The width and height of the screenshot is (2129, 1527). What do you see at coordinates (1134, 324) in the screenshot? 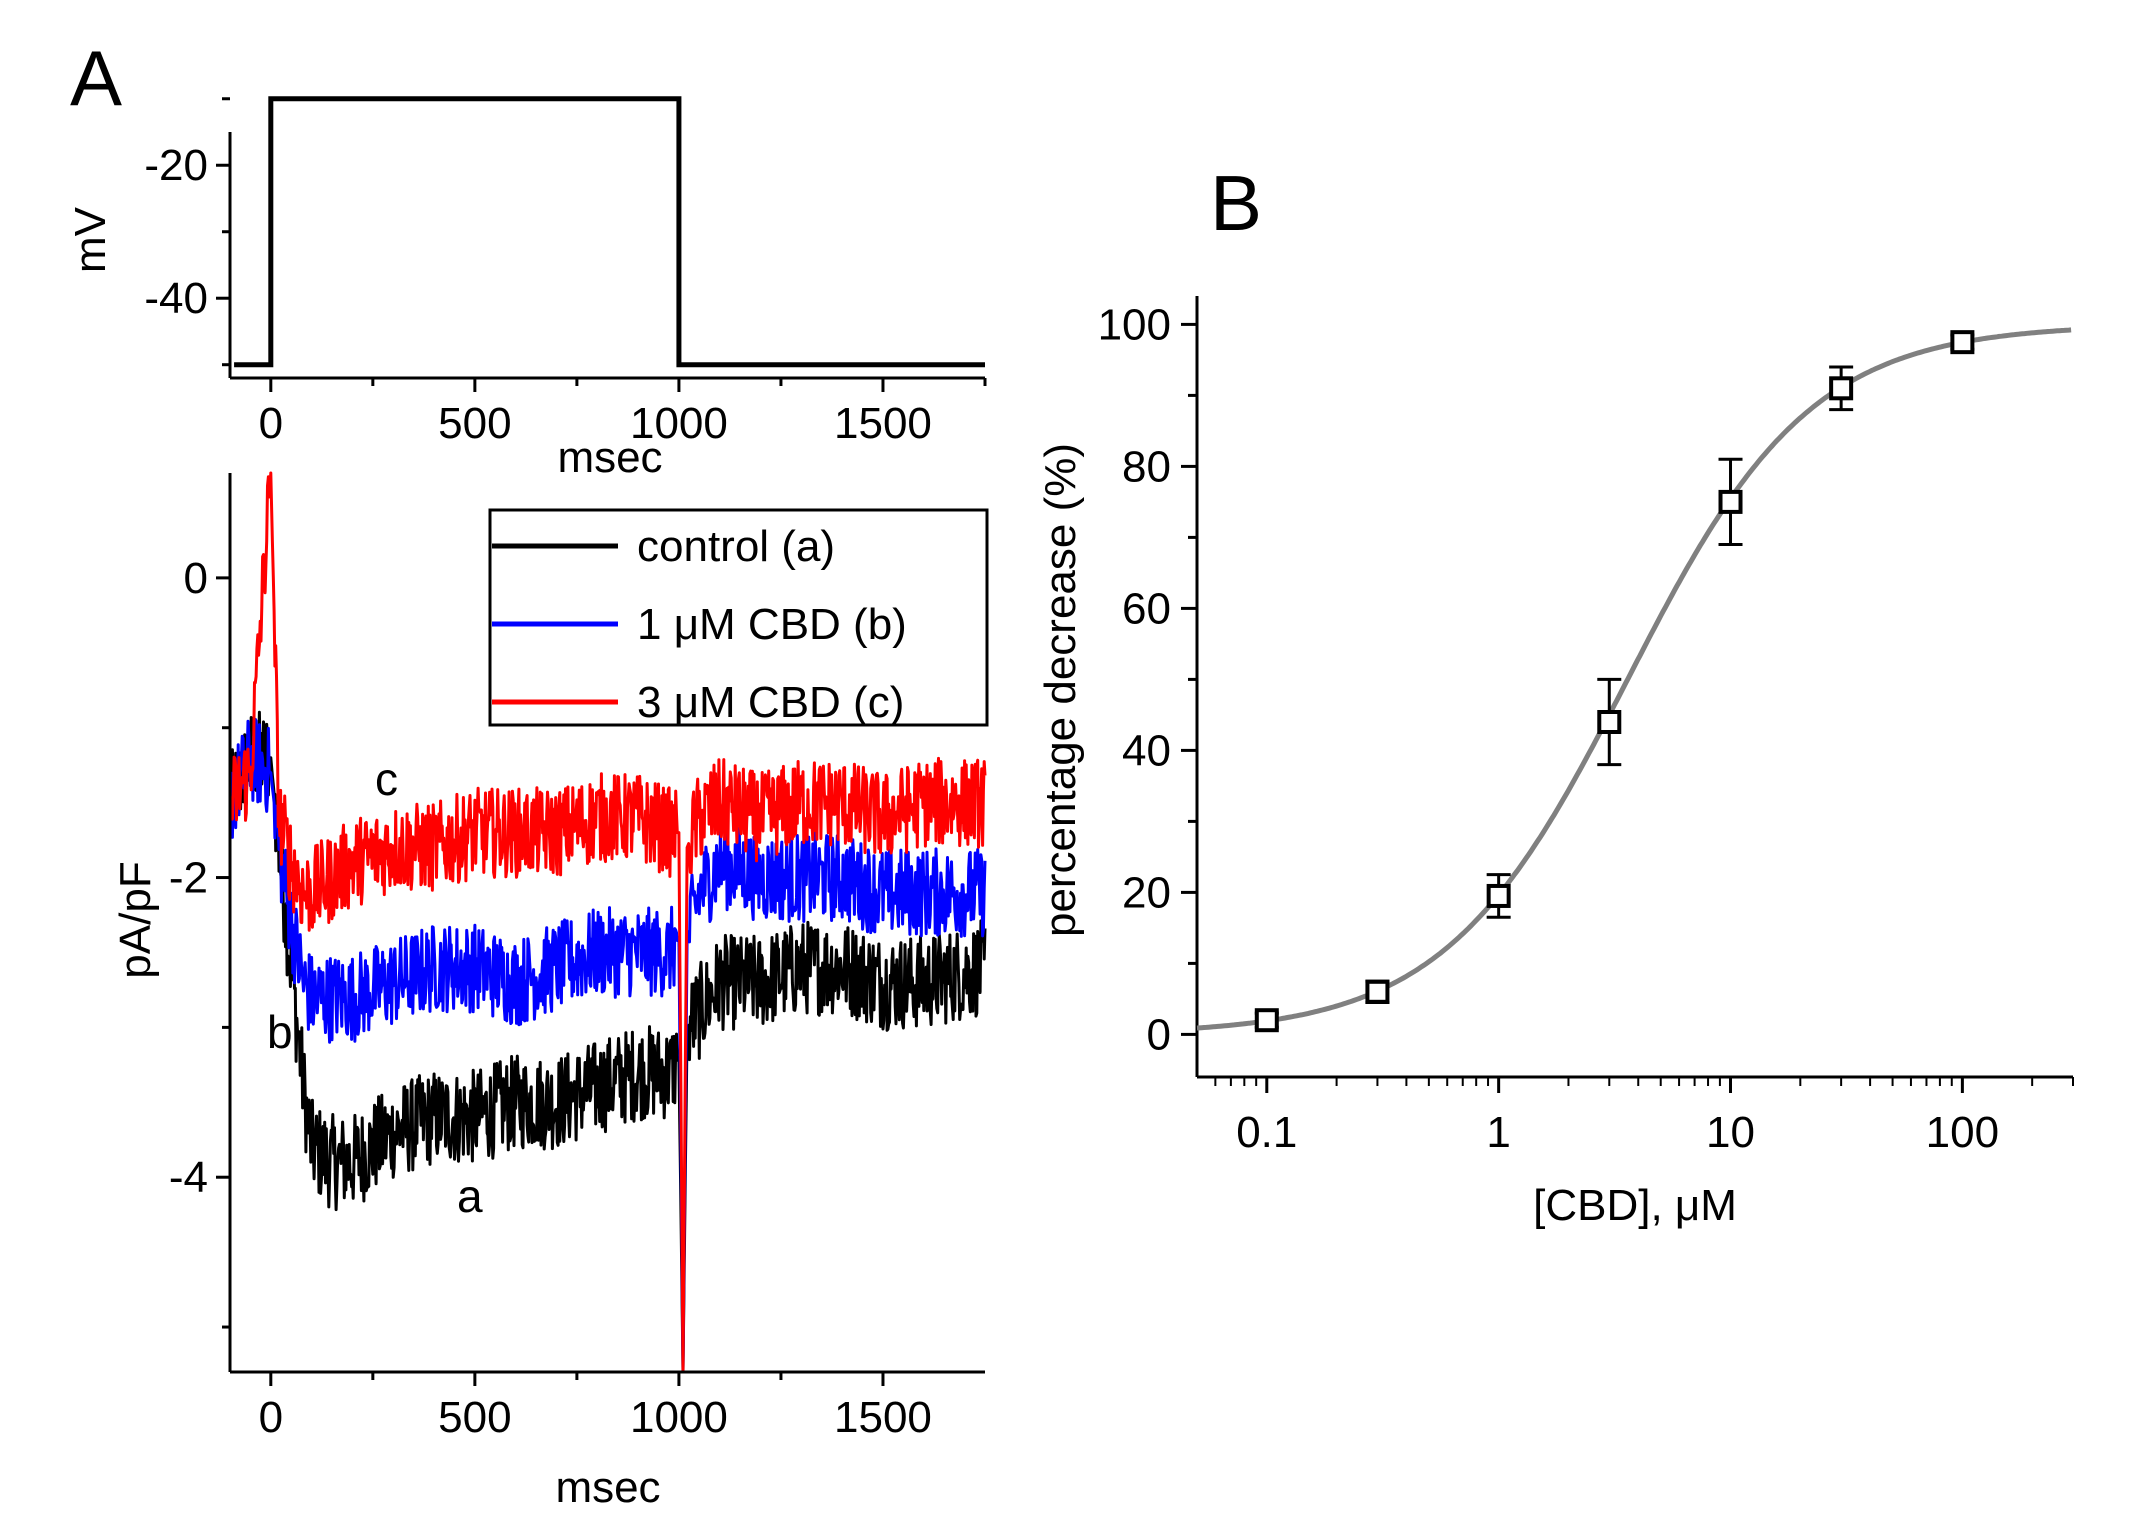
I see `dose-y-tick-label: 100` at bounding box center [1134, 324].